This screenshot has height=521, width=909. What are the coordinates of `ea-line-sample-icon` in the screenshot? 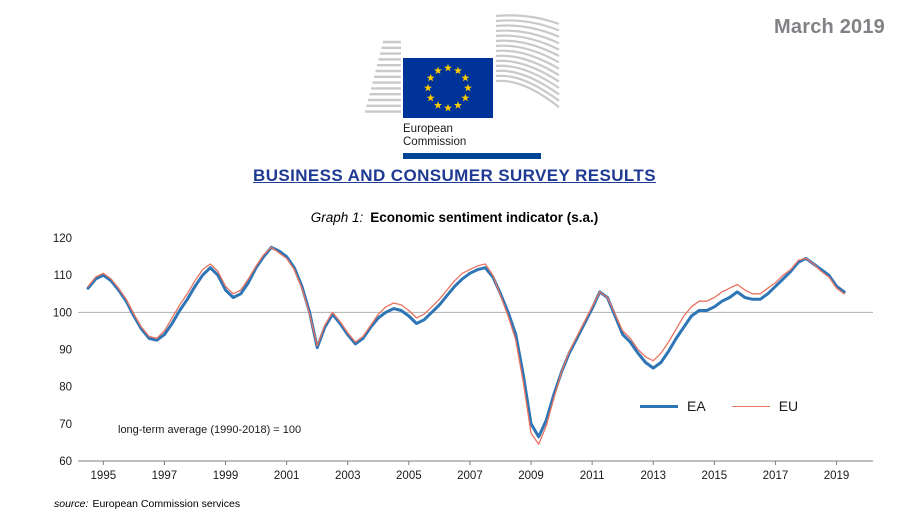 It's located at (659, 406).